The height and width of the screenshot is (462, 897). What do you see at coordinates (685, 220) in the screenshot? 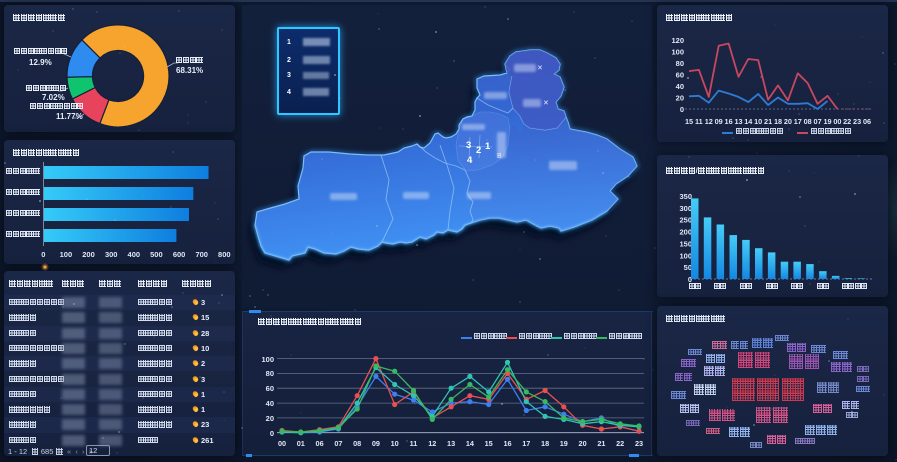
I see `svg-text: 250` at bounding box center [685, 220].